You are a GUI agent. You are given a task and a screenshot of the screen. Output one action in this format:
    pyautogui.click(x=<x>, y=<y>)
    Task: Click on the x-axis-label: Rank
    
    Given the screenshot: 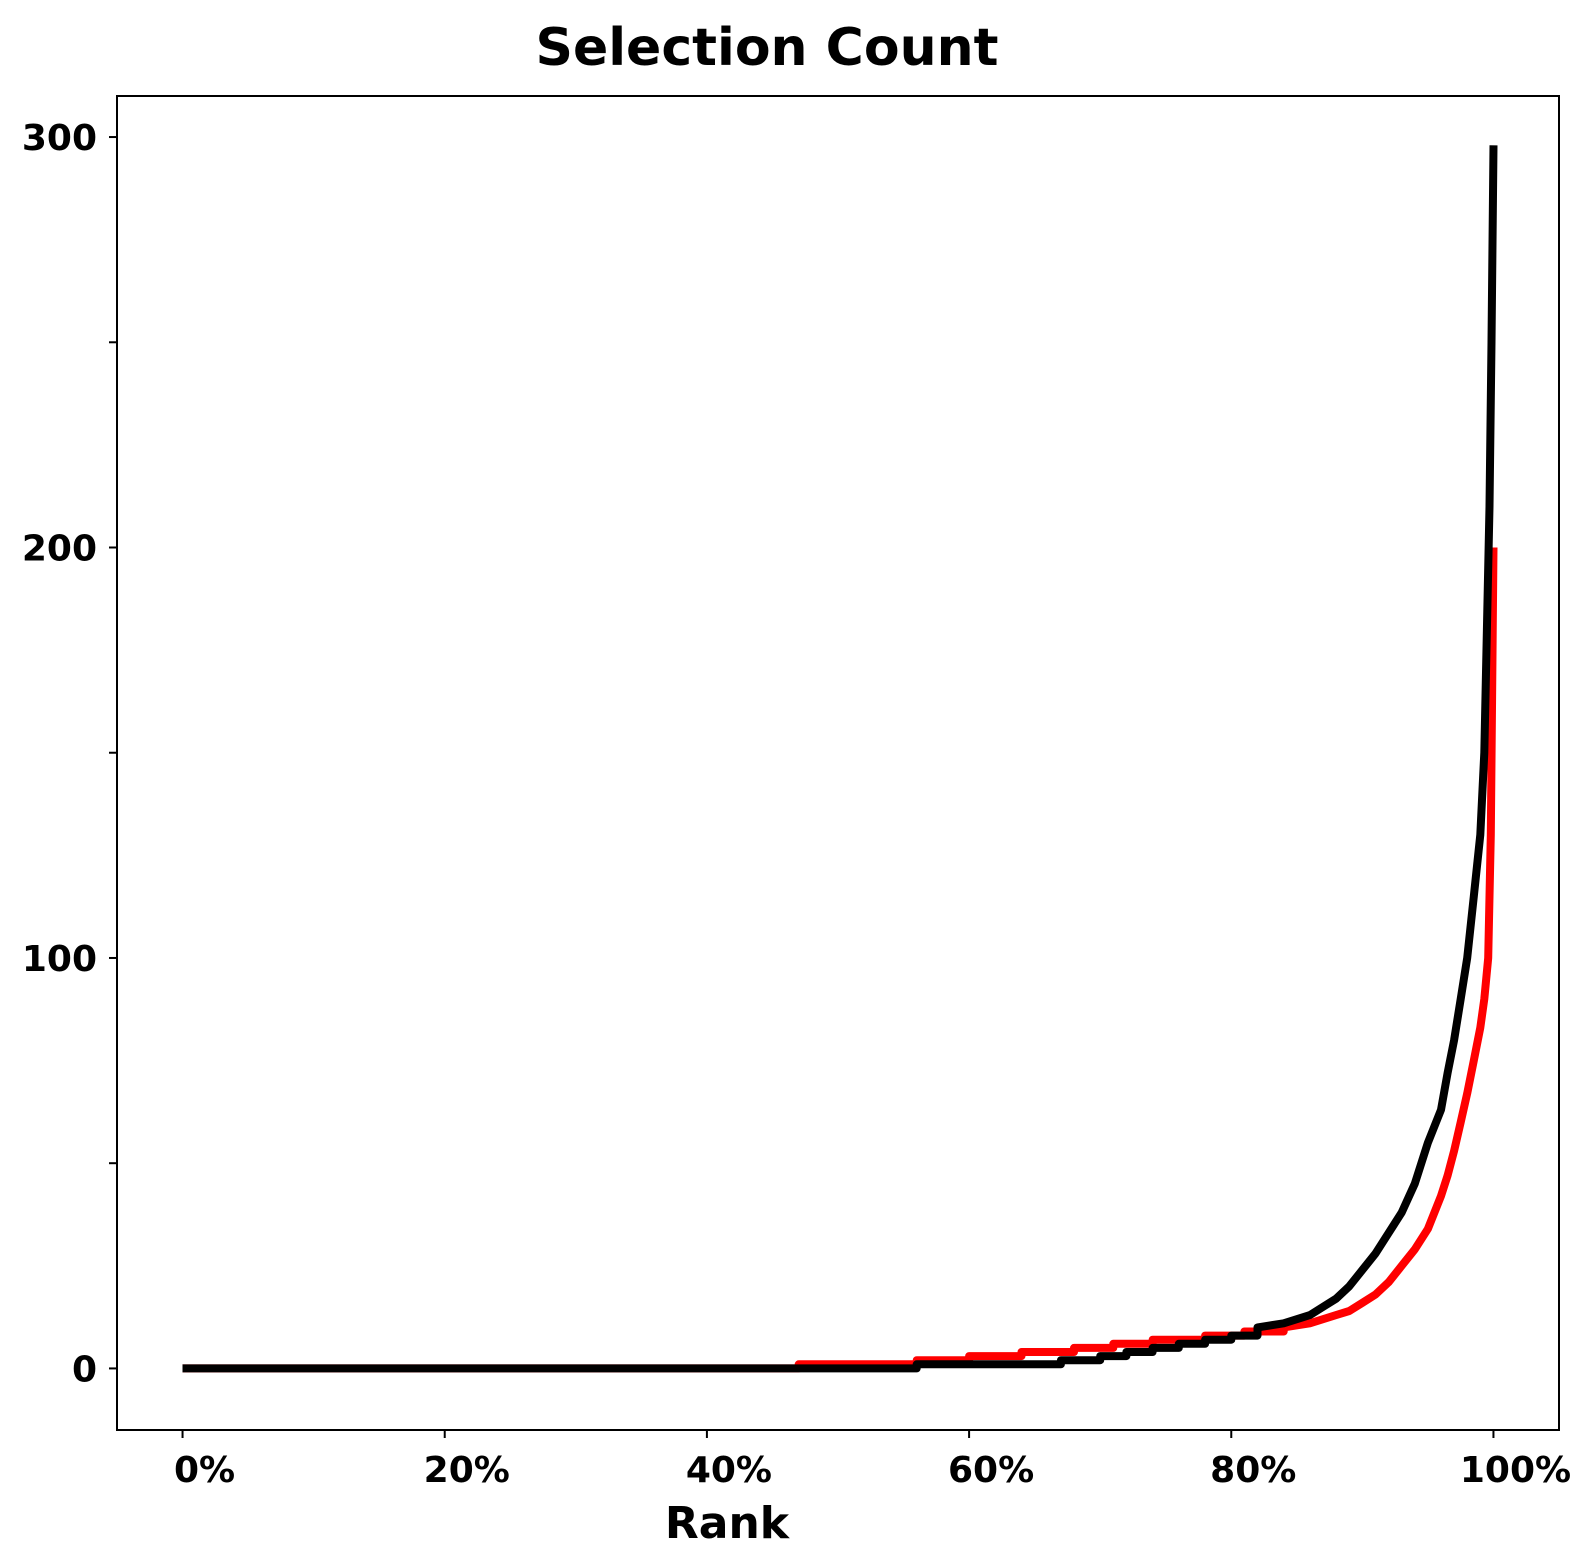 What is the action you would take?
    pyautogui.click(x=728, y=1523)
    